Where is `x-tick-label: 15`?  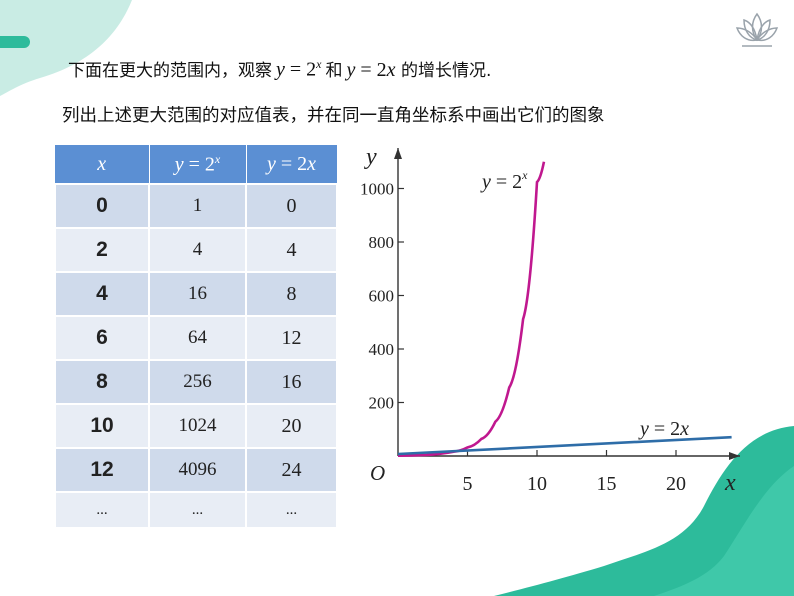
x-tick-label: 15 is located at coordinates (607, 484).